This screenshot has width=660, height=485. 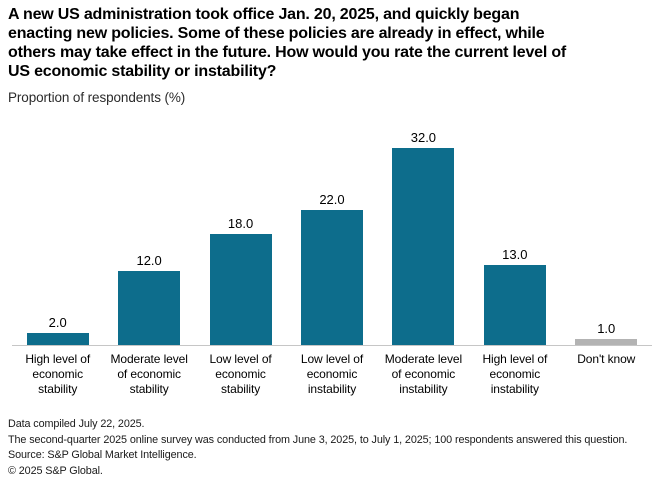 I want to click on x-axis-label: Don't know, so click(x=606, y=359).